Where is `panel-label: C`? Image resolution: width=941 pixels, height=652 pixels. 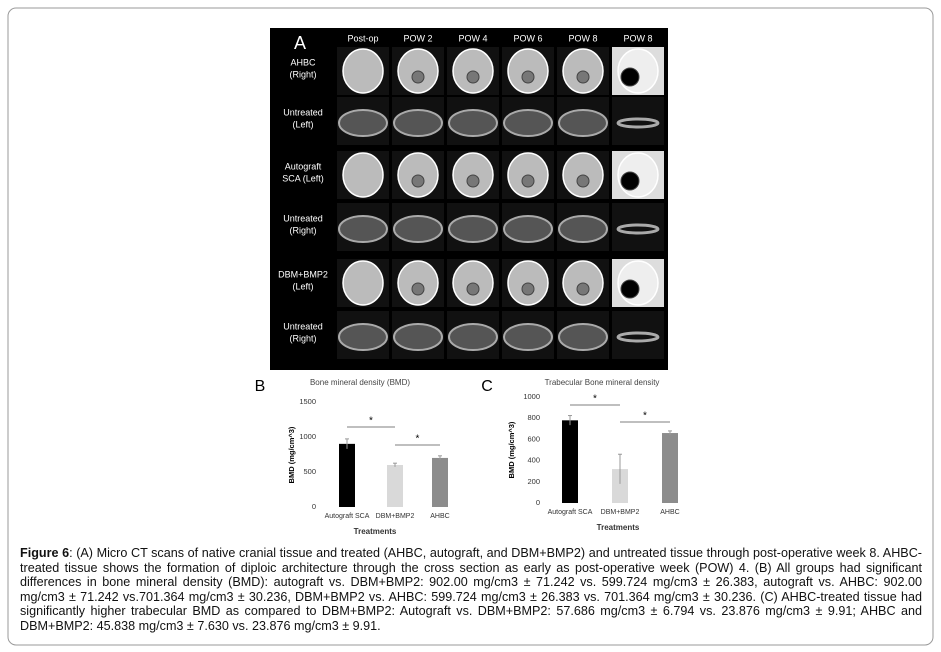
panel-label: C is located at coordinates (487, 386).